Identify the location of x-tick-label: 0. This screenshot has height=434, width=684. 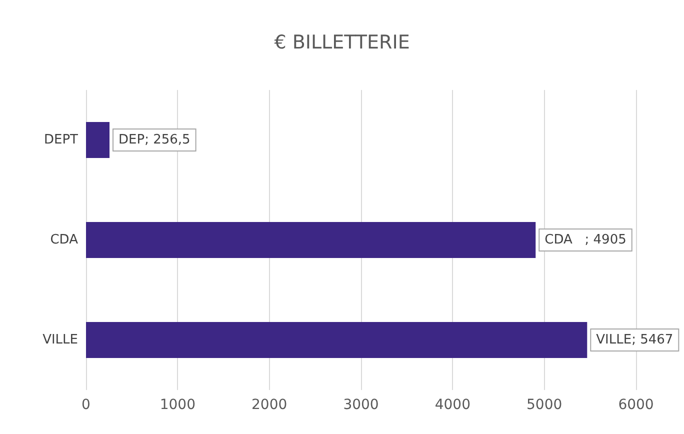
(86, 405).